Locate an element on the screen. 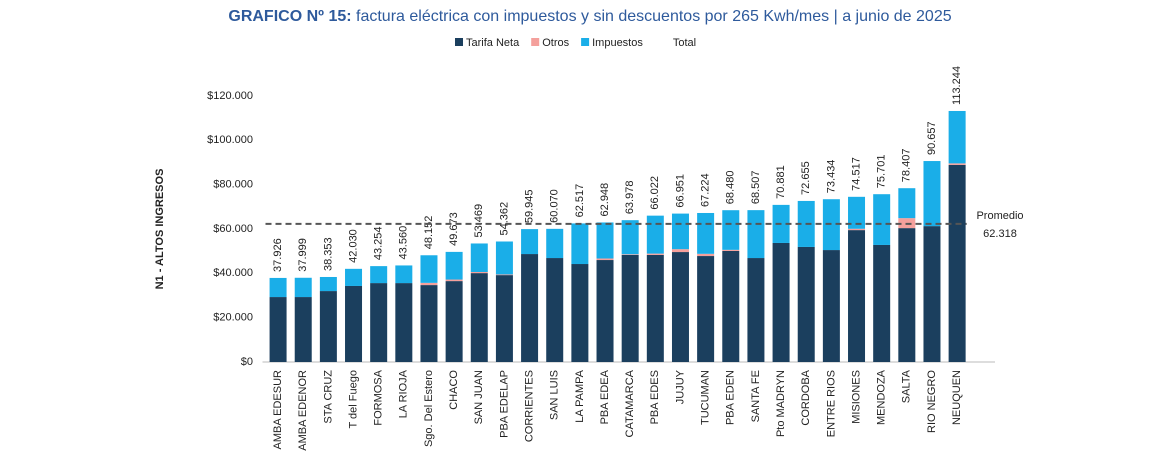  x-tick-label: LA PAMPA is located at coordinates (580, 395).